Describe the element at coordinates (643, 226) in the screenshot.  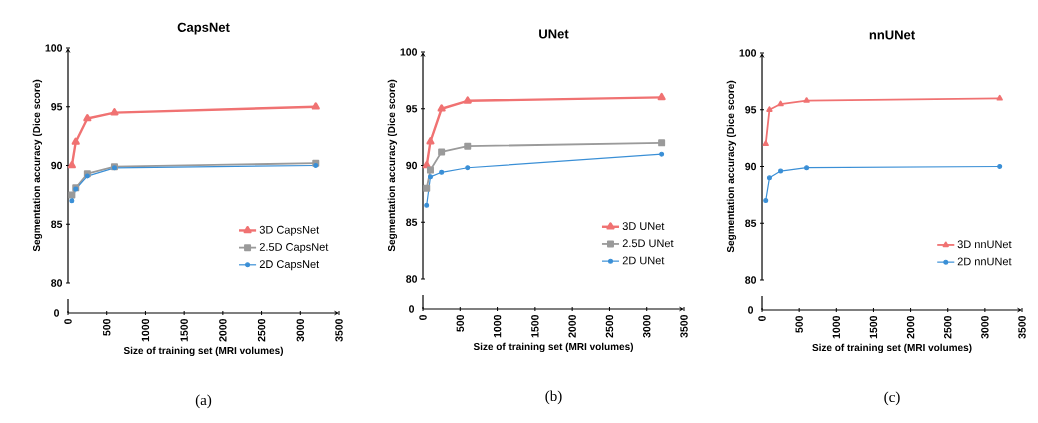
I see `legend-label: 3D UNet` at that location.